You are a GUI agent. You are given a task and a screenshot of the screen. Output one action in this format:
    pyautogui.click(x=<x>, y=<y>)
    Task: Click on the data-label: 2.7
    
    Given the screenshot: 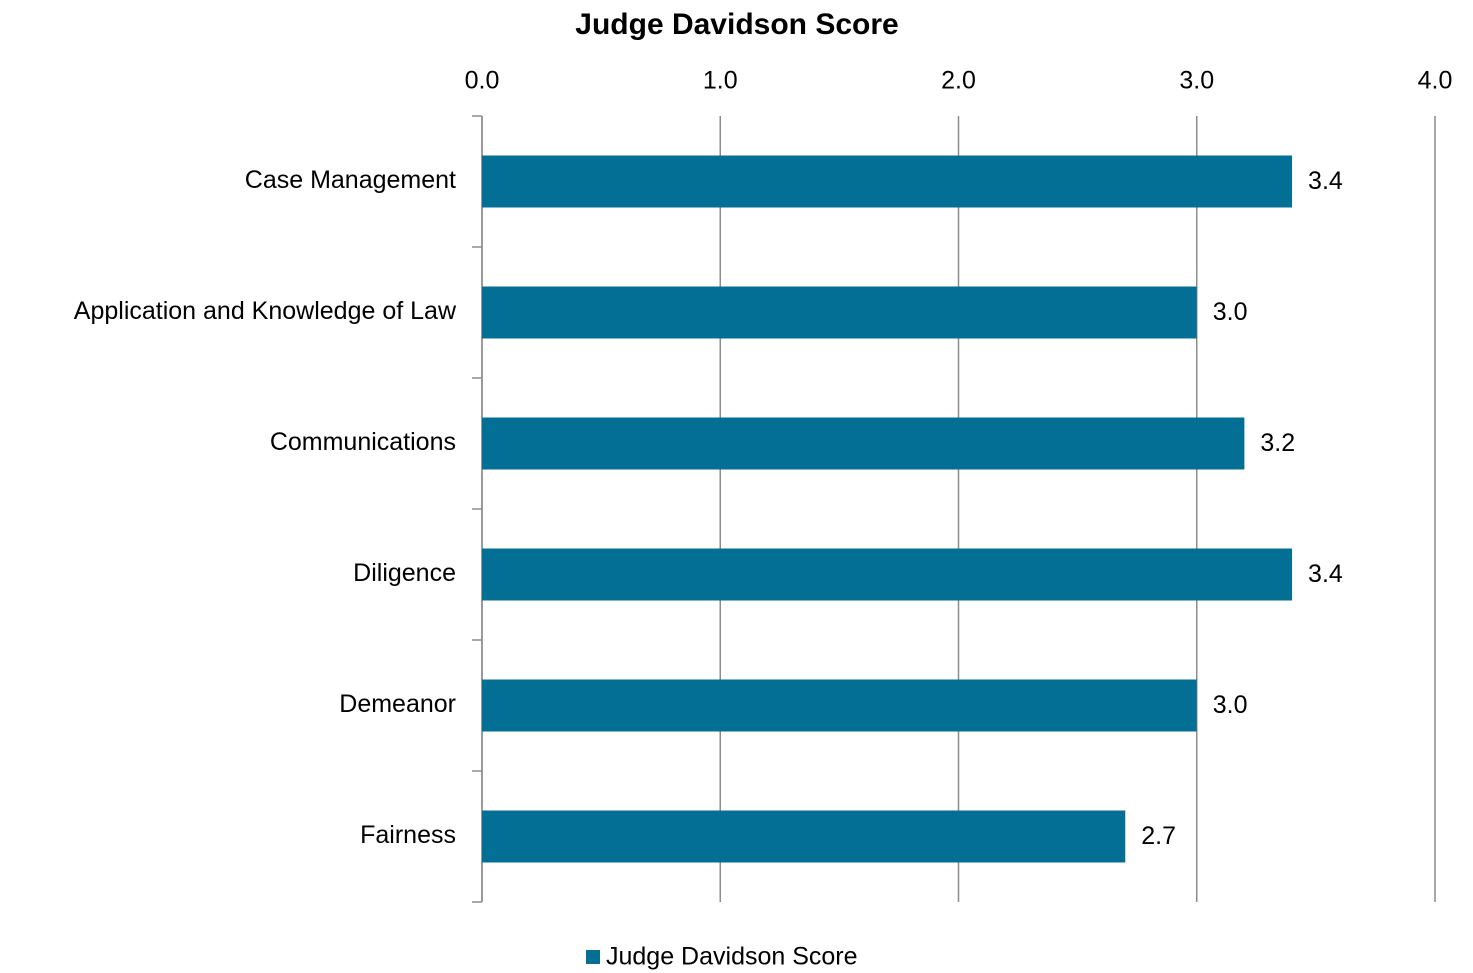 What is the action you would take?
    pyautogui.click(x=1158, y=836)
    